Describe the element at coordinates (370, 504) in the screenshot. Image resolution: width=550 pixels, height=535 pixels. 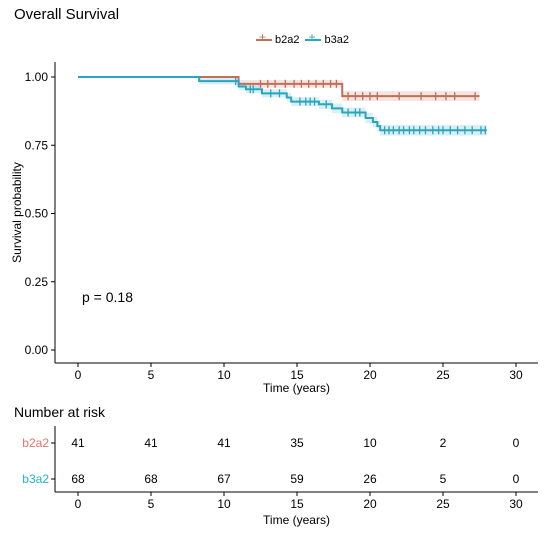
I see `risk-x-tick-label: 20` at that location.